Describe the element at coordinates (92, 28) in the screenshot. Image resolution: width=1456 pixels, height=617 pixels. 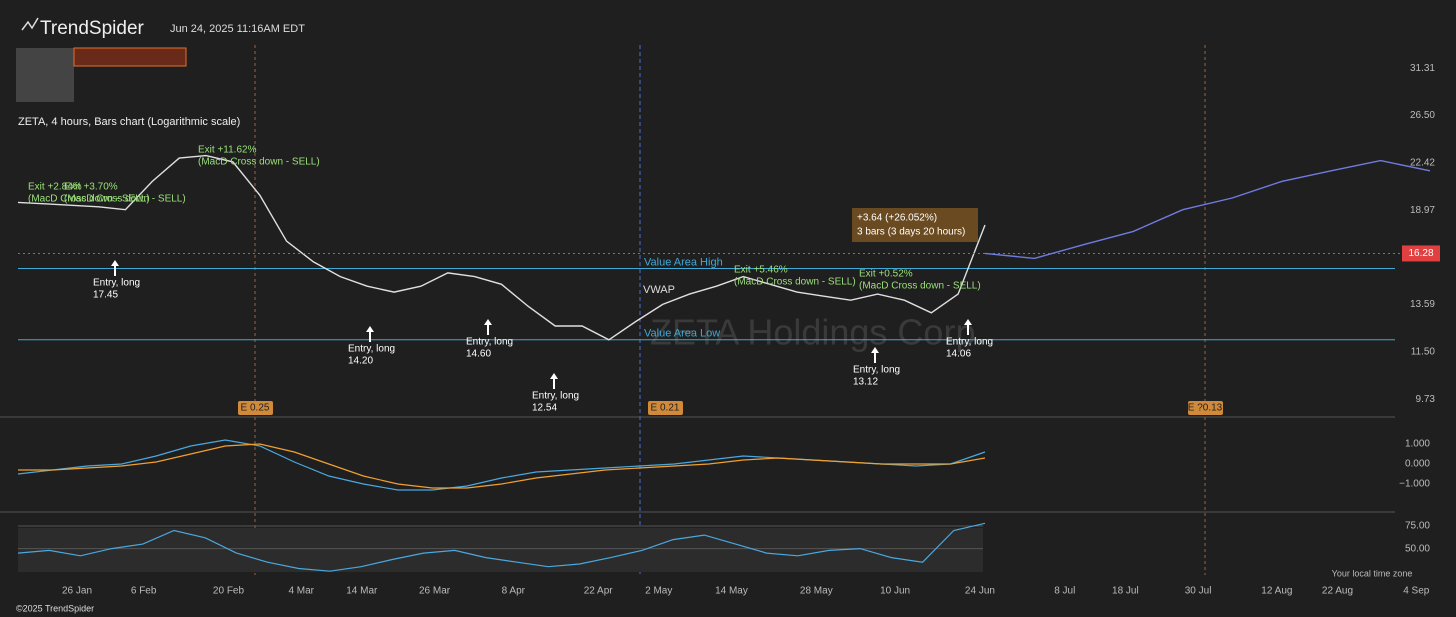
I see `brand: TrendSpider` at that location.